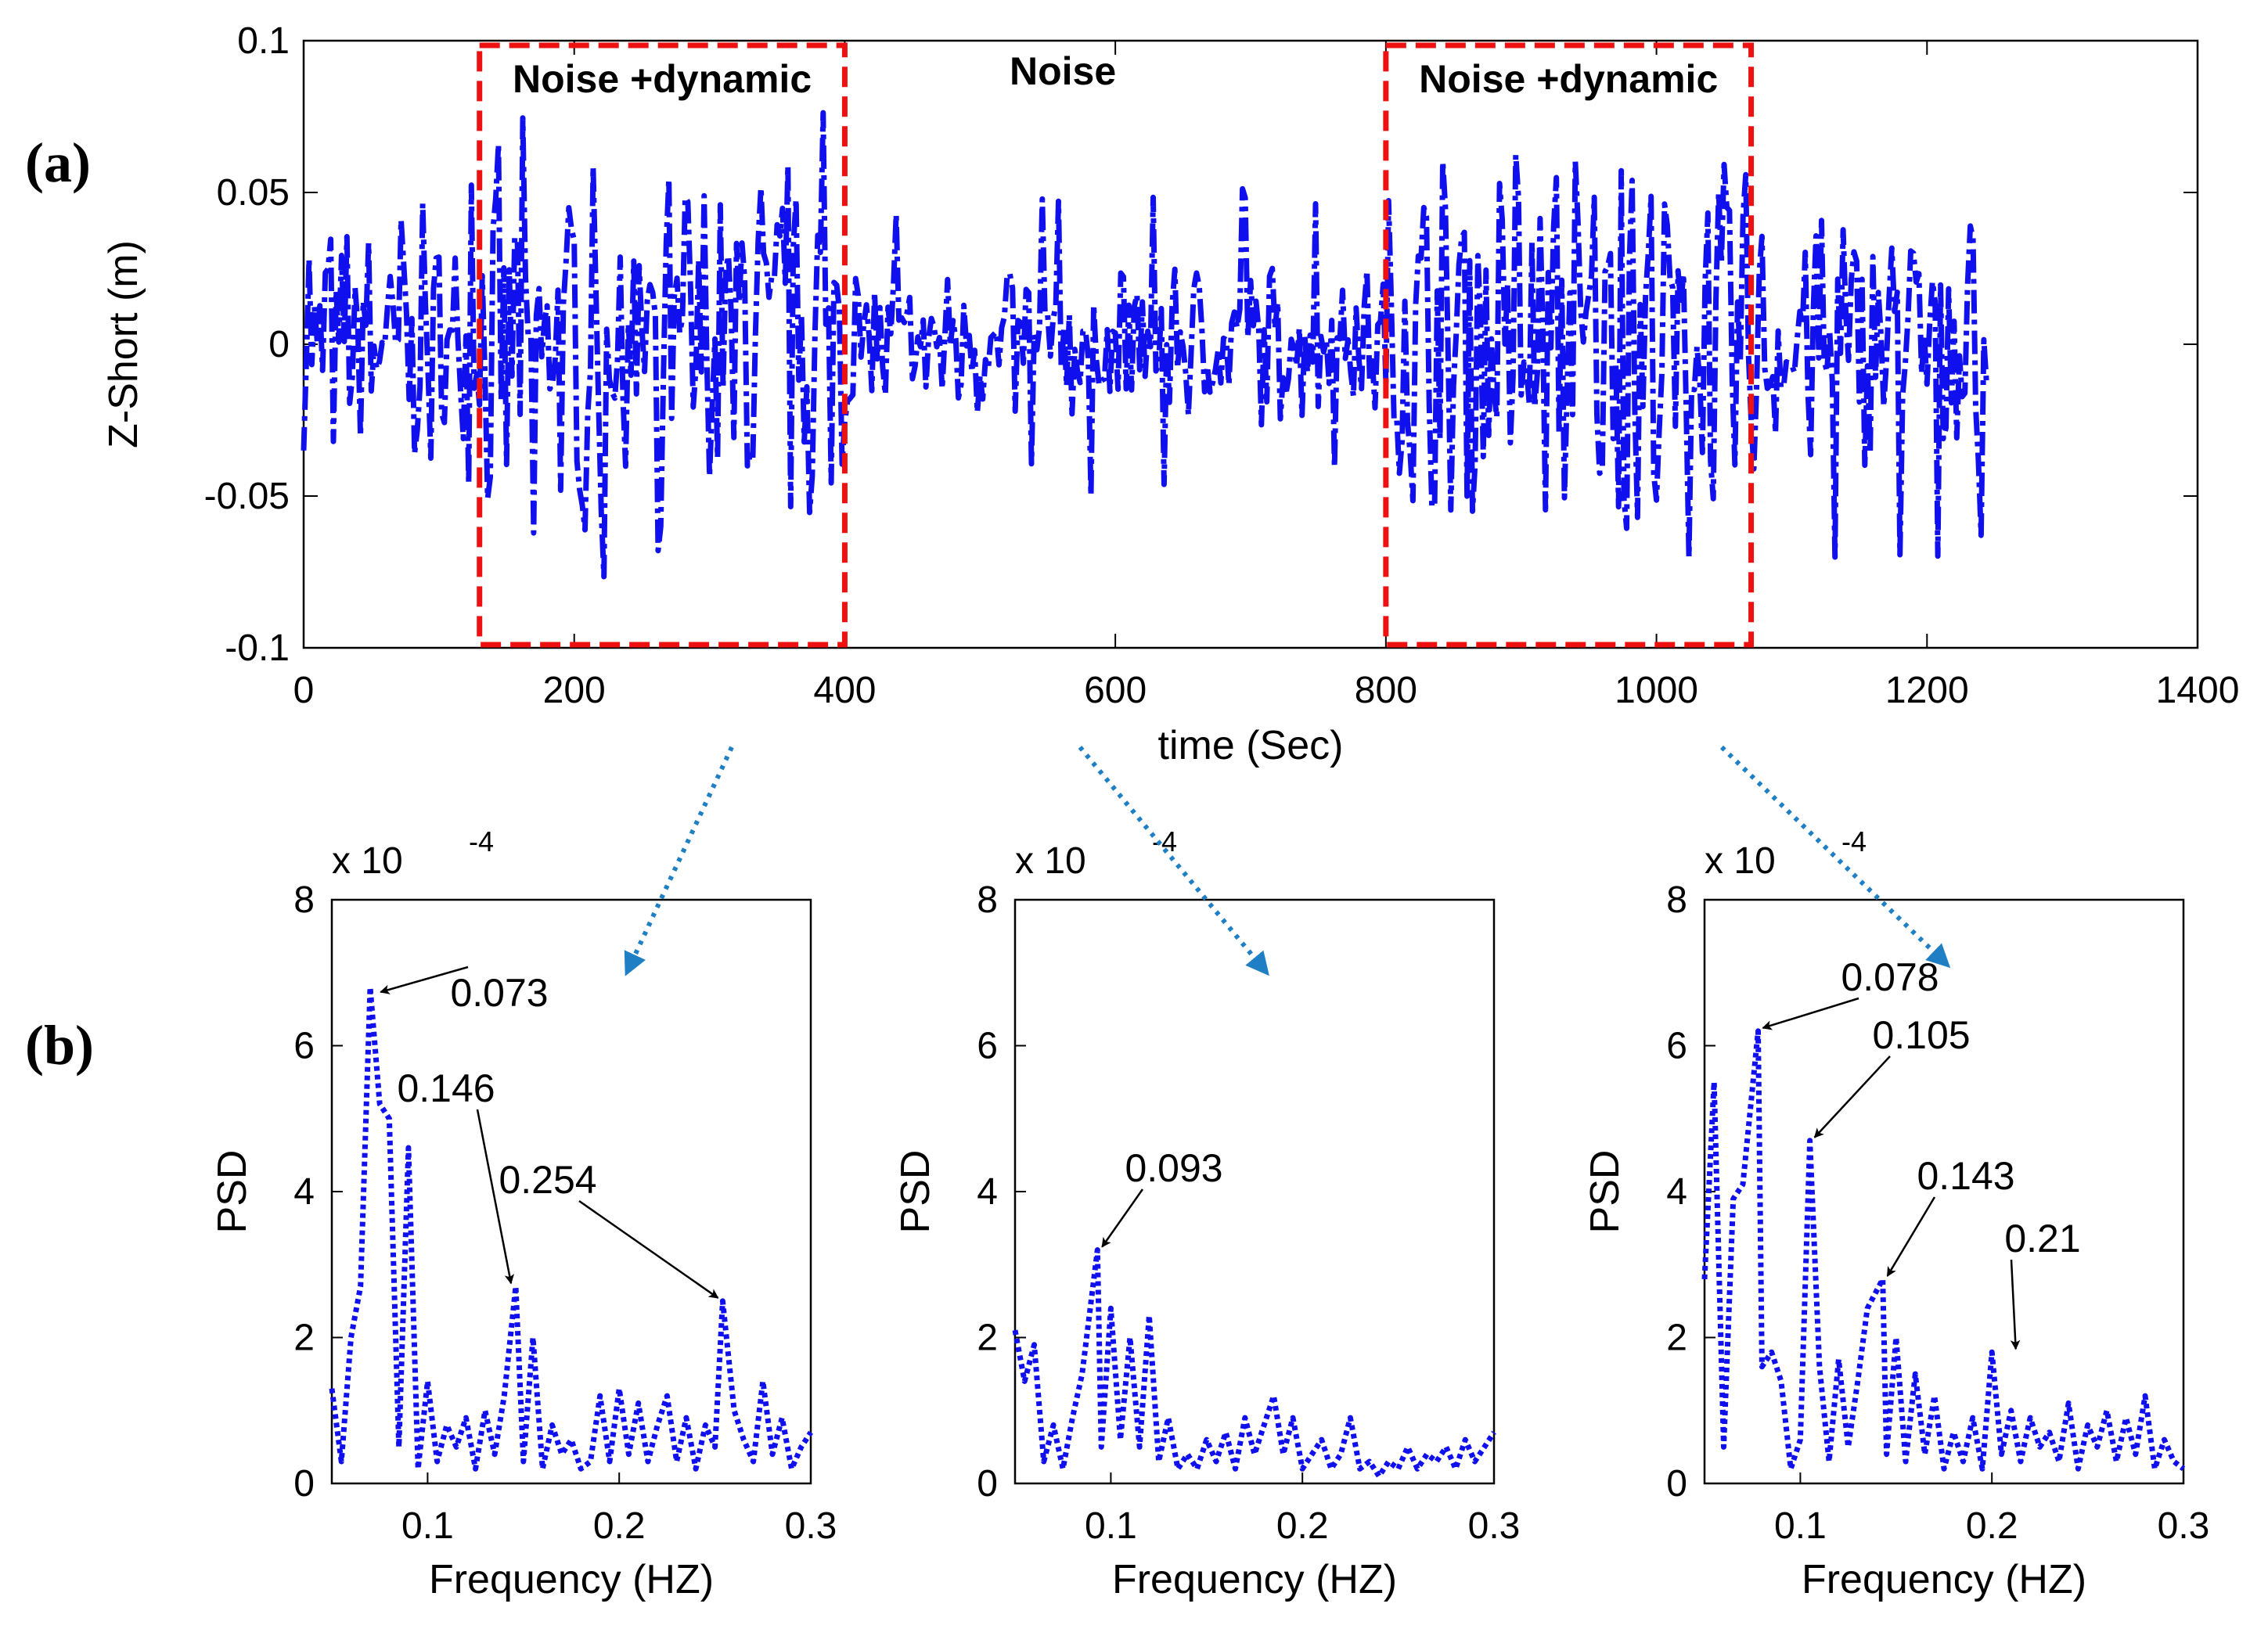 This screenshot has height=1636, width=2268. Describe the element at coordinates (844, 690) in the screenshot. I see `x-tick-label: 400` at that location.